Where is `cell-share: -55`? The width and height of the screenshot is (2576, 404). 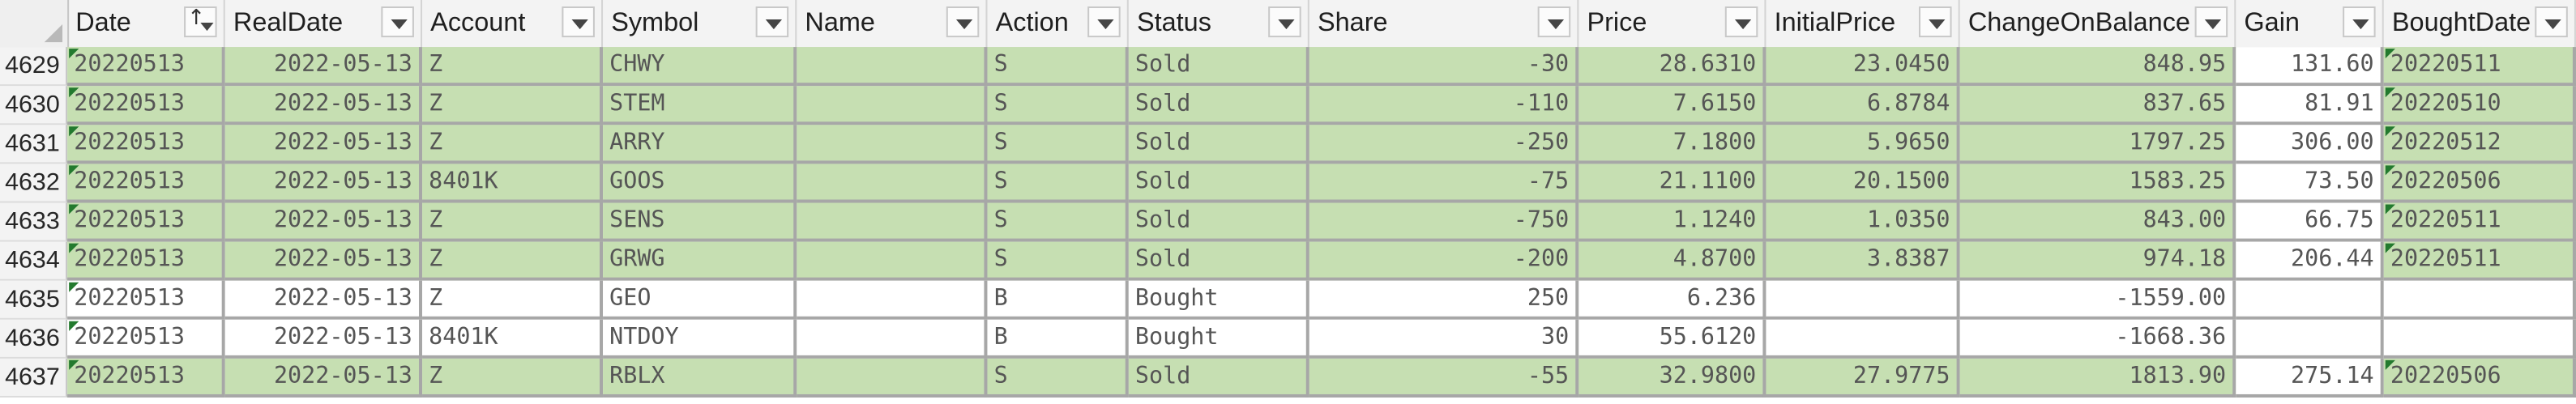
cell-share: -55 is located at coordinates (1444, 378).